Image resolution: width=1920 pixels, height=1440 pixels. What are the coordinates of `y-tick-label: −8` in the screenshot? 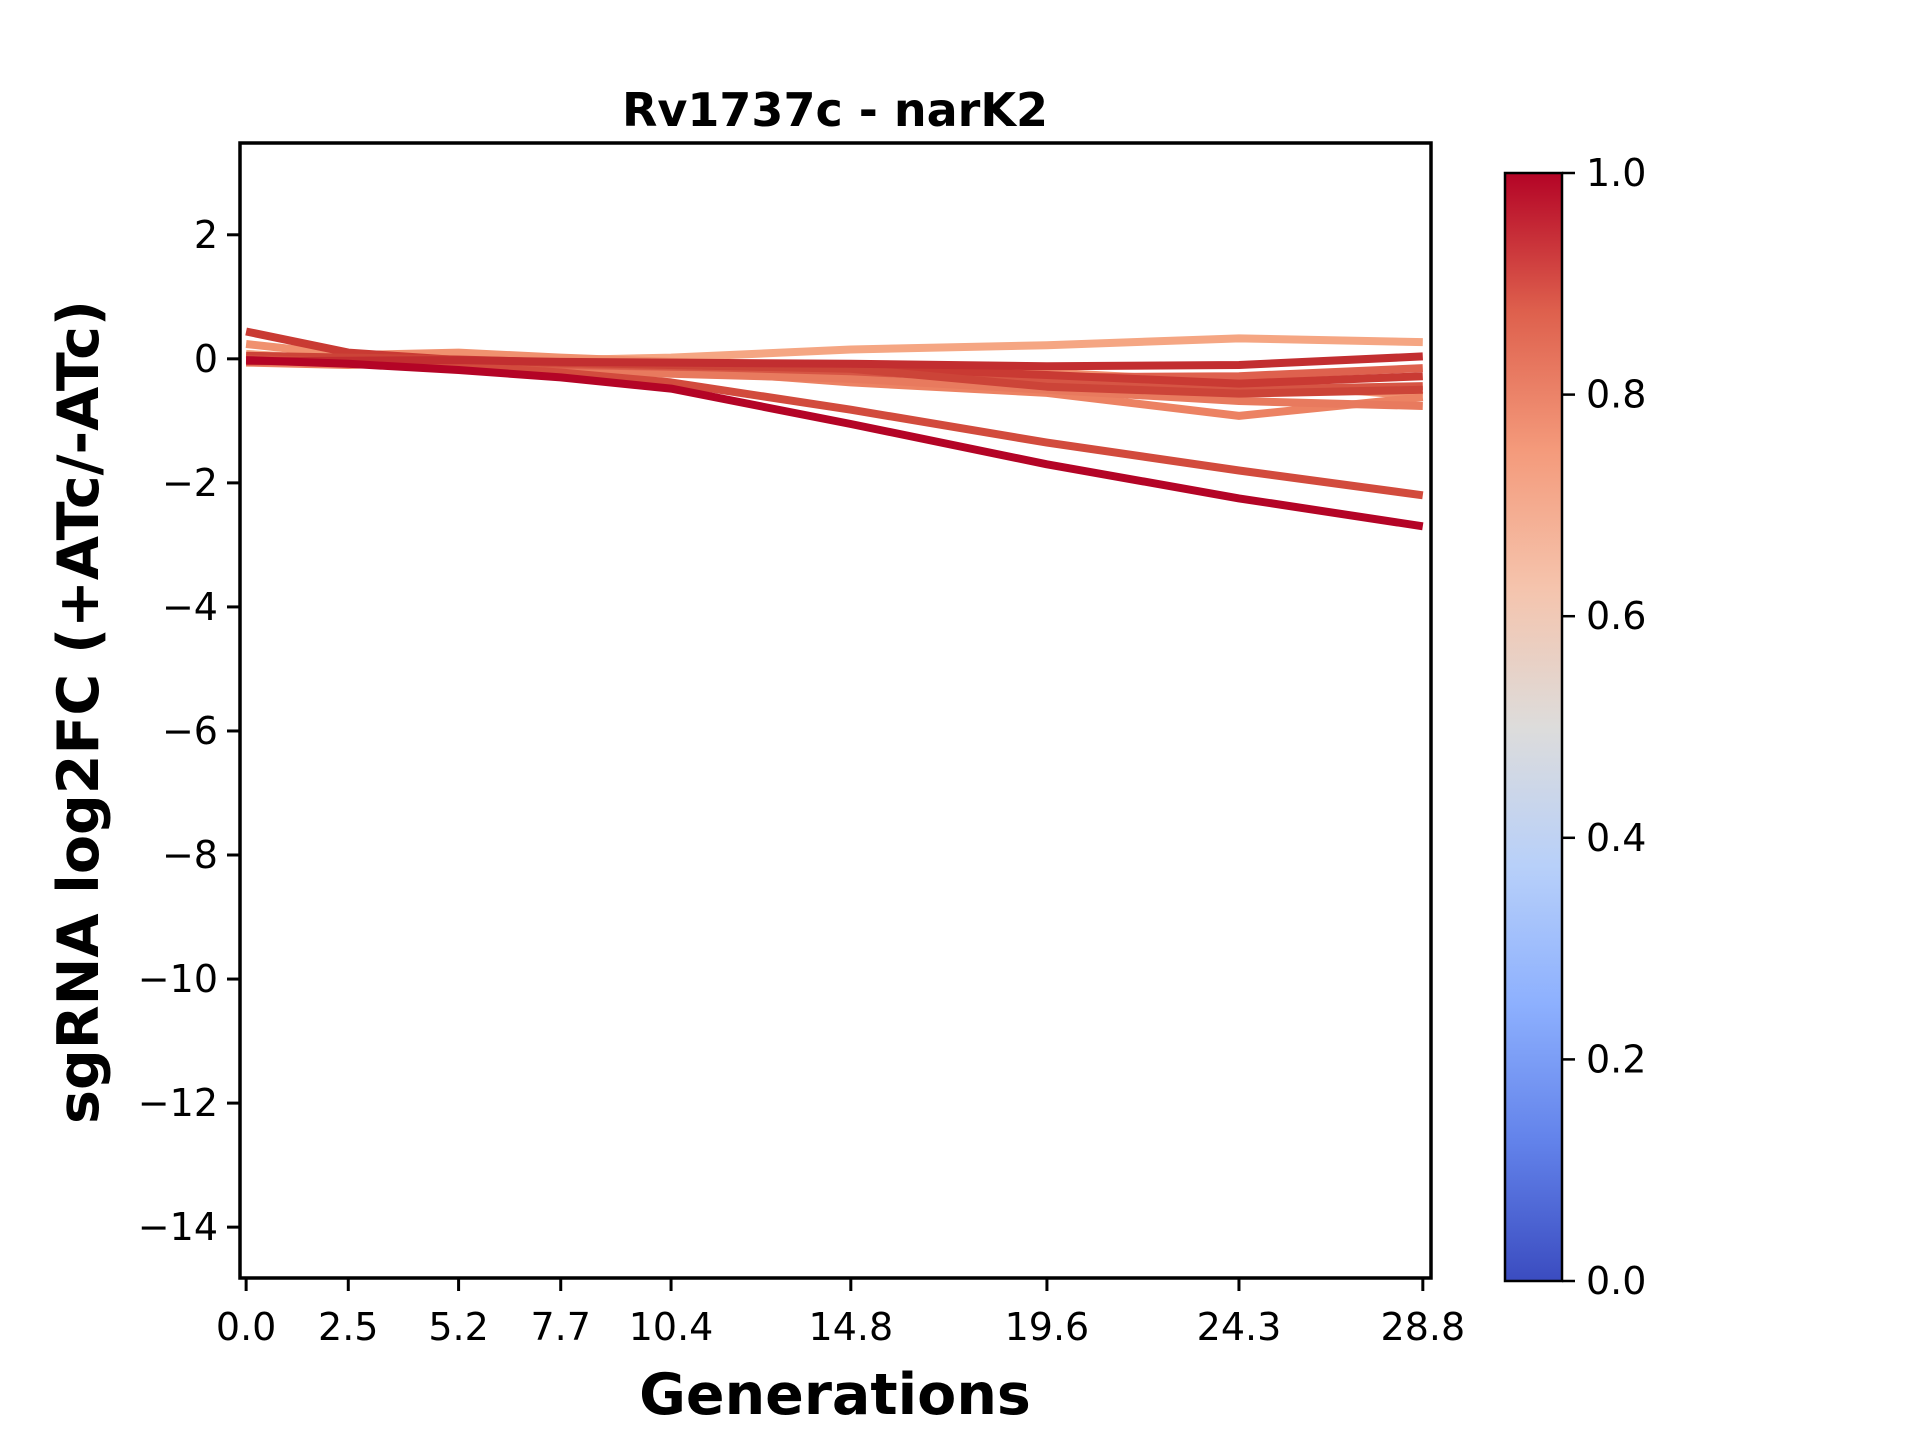 It's located at (190, 855).